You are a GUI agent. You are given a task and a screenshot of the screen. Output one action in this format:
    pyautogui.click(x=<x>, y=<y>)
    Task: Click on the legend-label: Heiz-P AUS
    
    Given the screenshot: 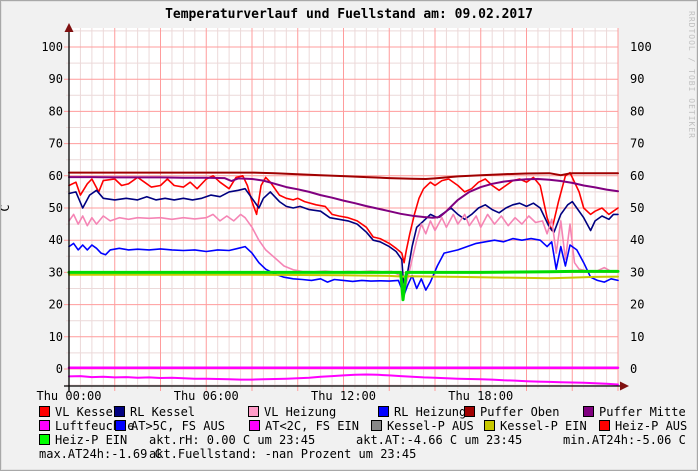 What is the action you would take?
    pyautogui.click(x=651, y=426)
    